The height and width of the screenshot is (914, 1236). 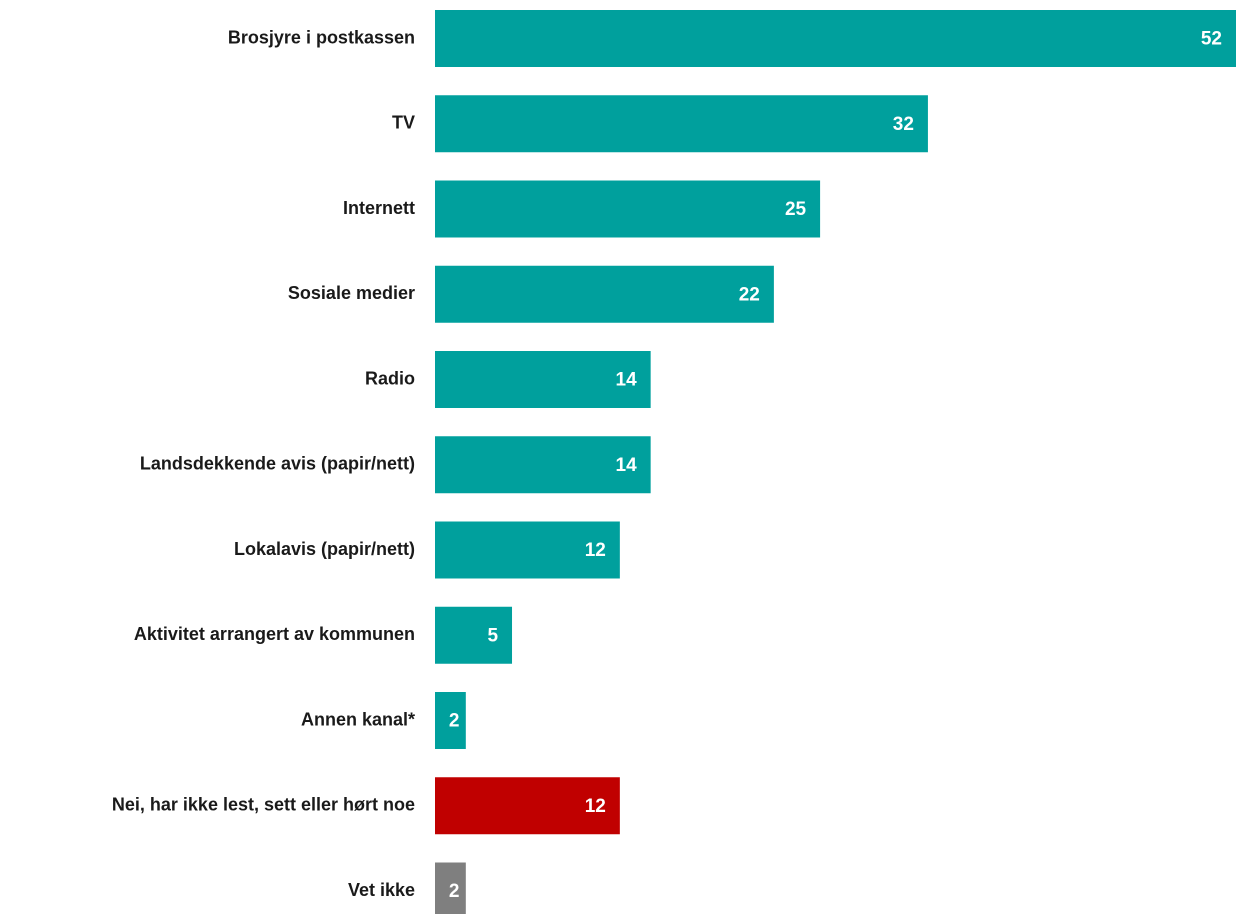 I want to click on value-label: 25, so click(x=796, y=209).